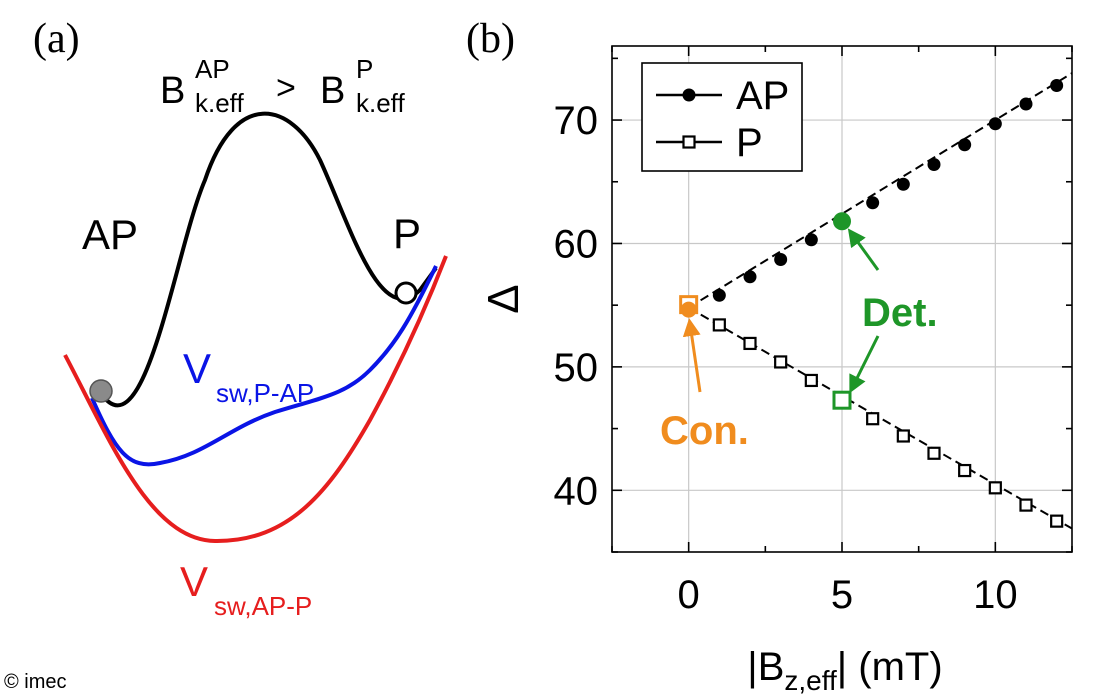 The image size is (1116, 697). Describe the element at coordinates (407, 233) in the screenshot. I see `state-p-label: P` at that location.